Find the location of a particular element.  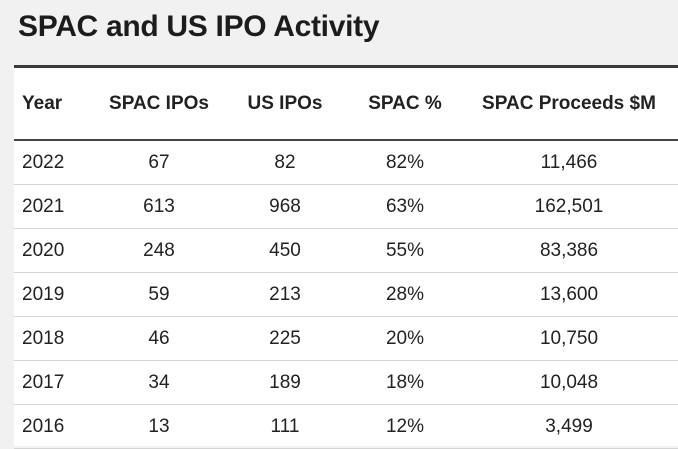

cell-year: 2017 is located at coordinates (56, 382).